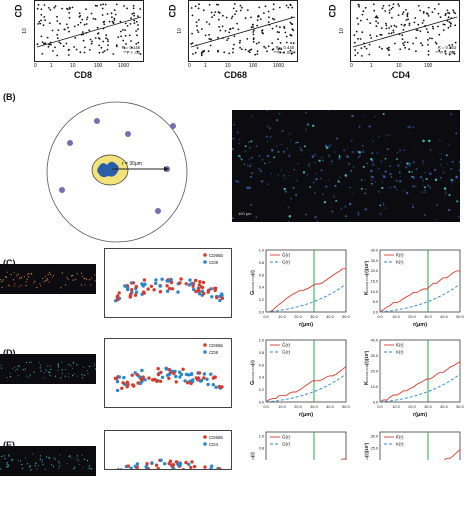 This screenshot has height=530, width=474. What do you see at coordinates (261, 365) in the screenshot?
I see `y-tick-label: 0.6` at bounding box center [261, 365].